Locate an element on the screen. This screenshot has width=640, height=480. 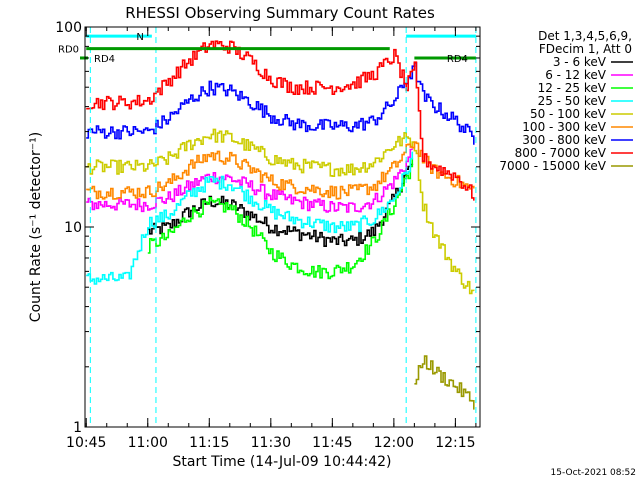
y-tick-label: 1 is located at coordinates (77, 428).